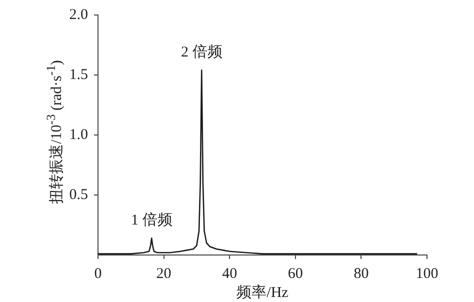 This screenshot has width=474, height=302. Describe the element at coordinates (295, 274) in the screenshot. I see `x-tick-label: 60` at that location.